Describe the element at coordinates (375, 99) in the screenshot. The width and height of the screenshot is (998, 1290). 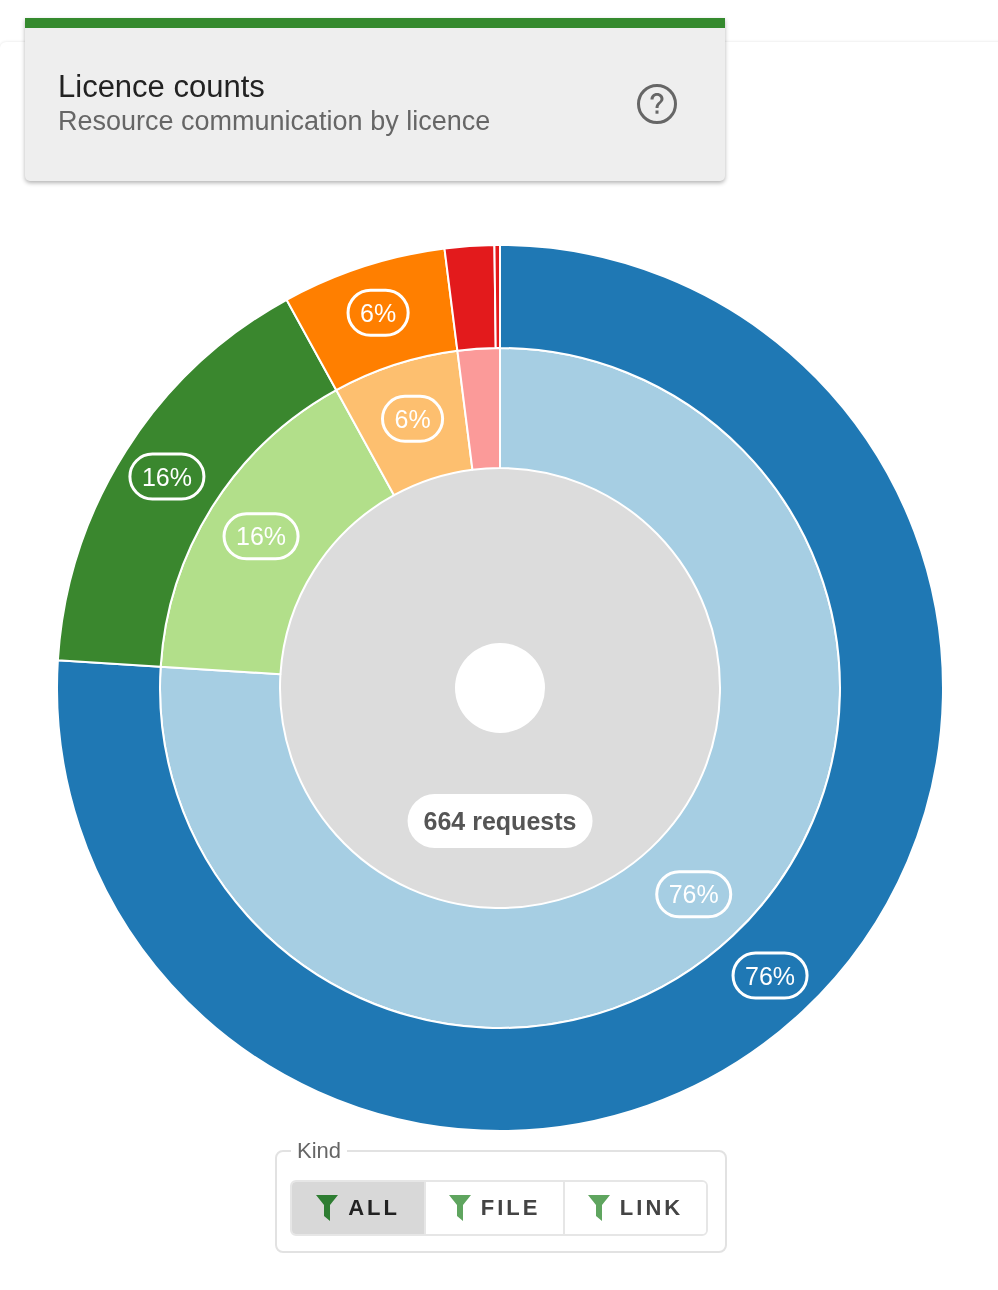
I see `header-card: Licence counts Resource communication by licence` at that location.